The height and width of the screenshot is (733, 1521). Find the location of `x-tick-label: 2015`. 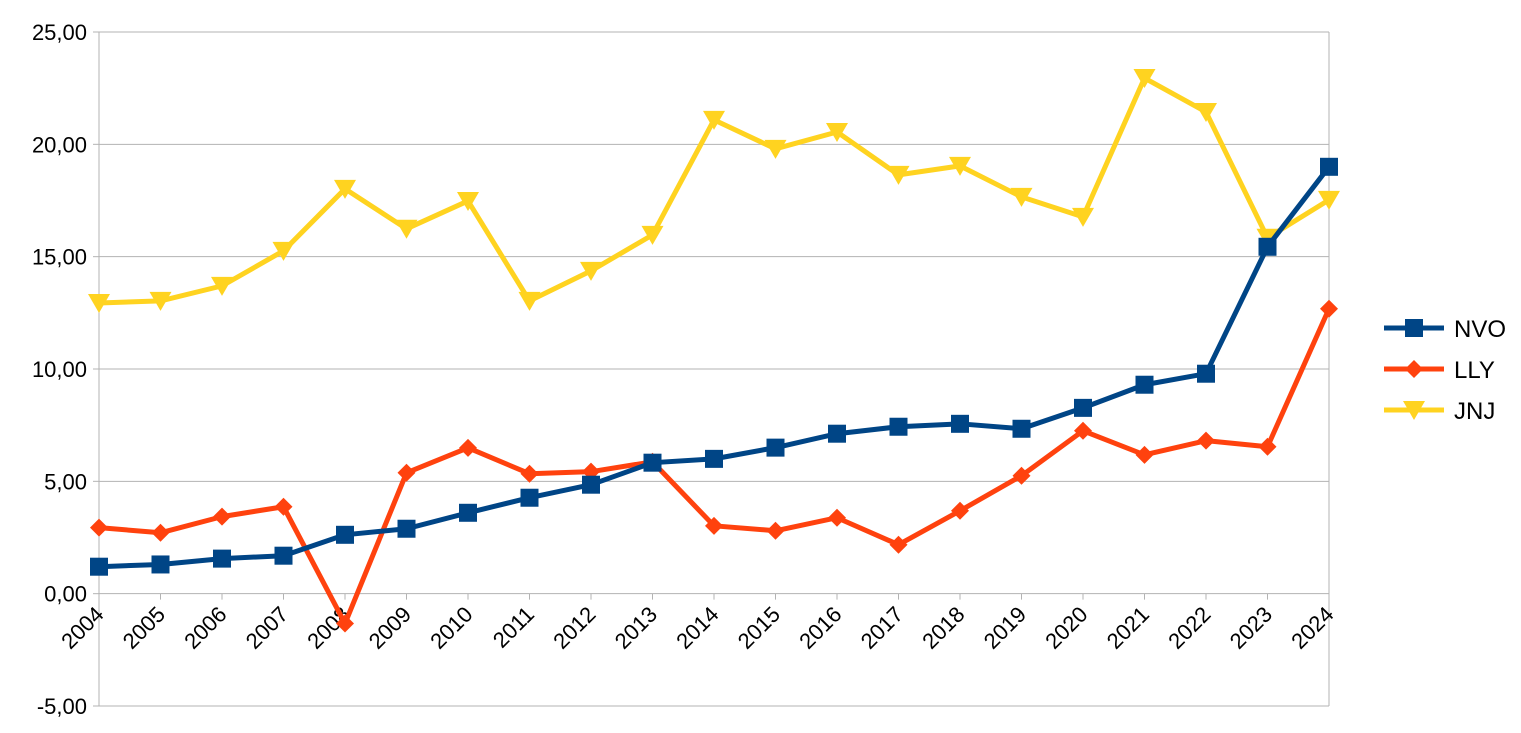

x-tick-label: 2015 is located at coordinates (759, 628).